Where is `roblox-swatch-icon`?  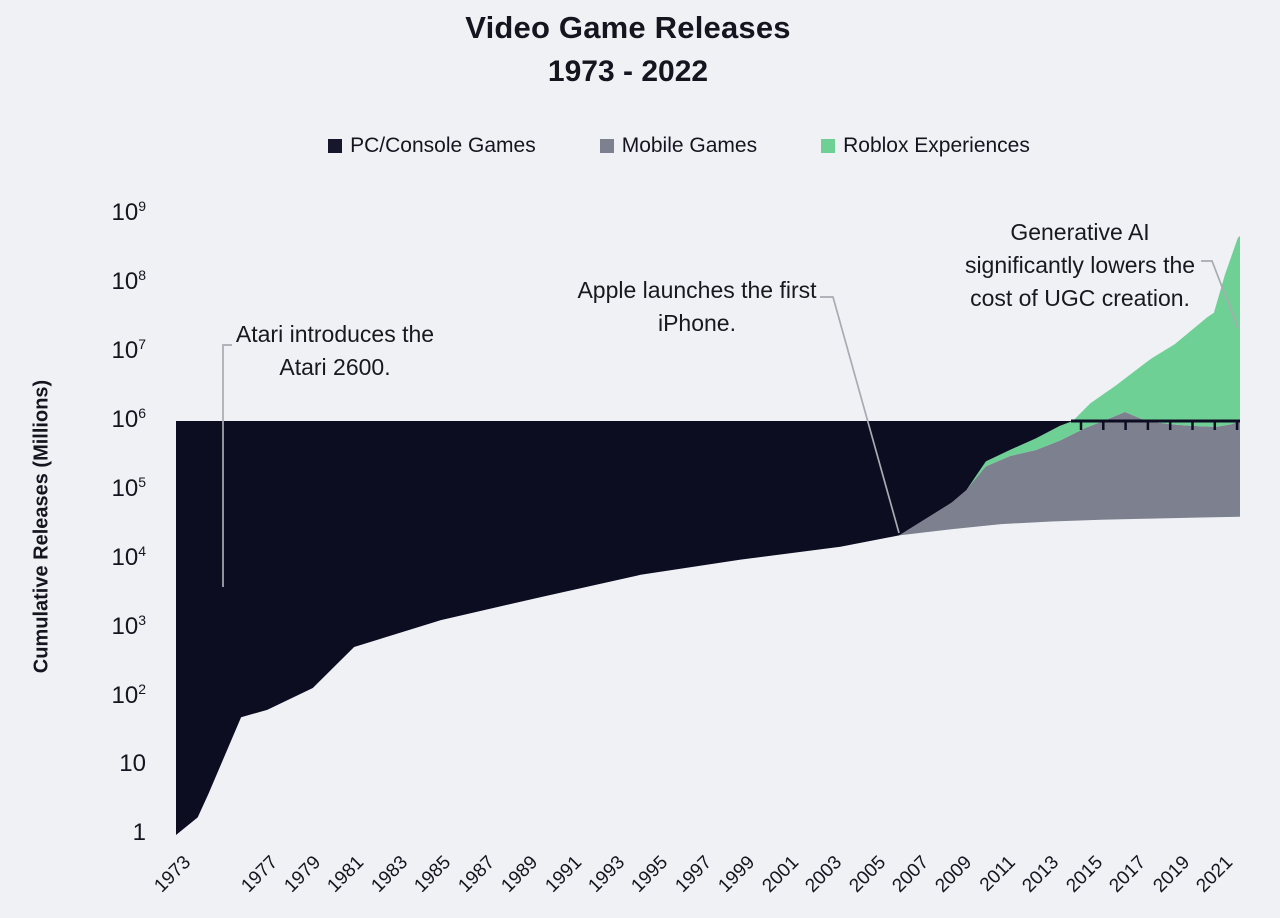 roblox-swatch-icon is located at coordinates (828, 146).